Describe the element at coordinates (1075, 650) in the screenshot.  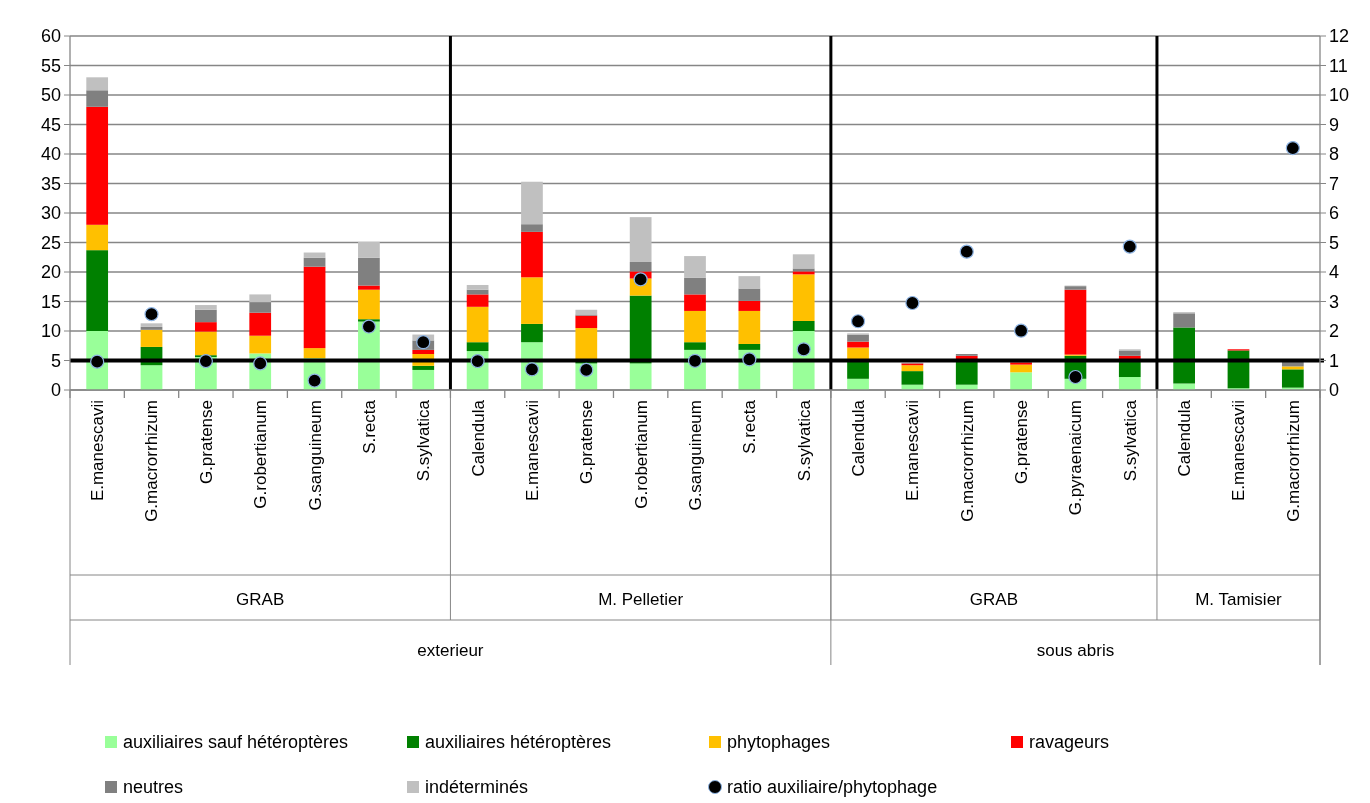
I see `text: sous abris` at that location.